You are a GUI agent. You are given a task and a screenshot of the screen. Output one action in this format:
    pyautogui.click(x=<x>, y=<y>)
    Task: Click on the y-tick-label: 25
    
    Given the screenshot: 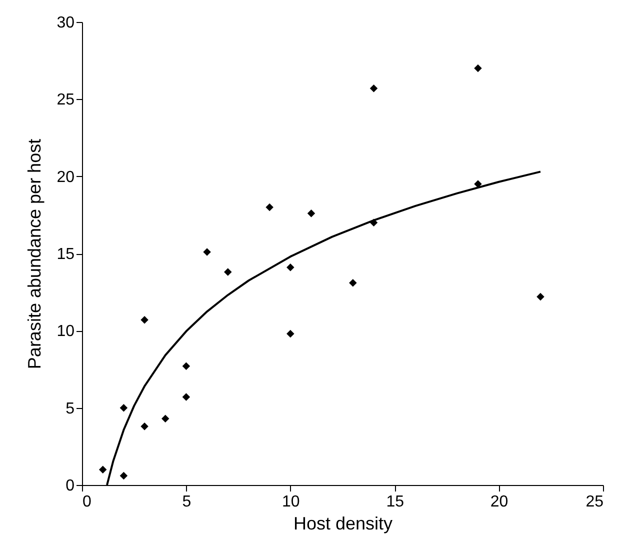 What is the action you would take?
    pyautogui.click(x=65, y=100)
    